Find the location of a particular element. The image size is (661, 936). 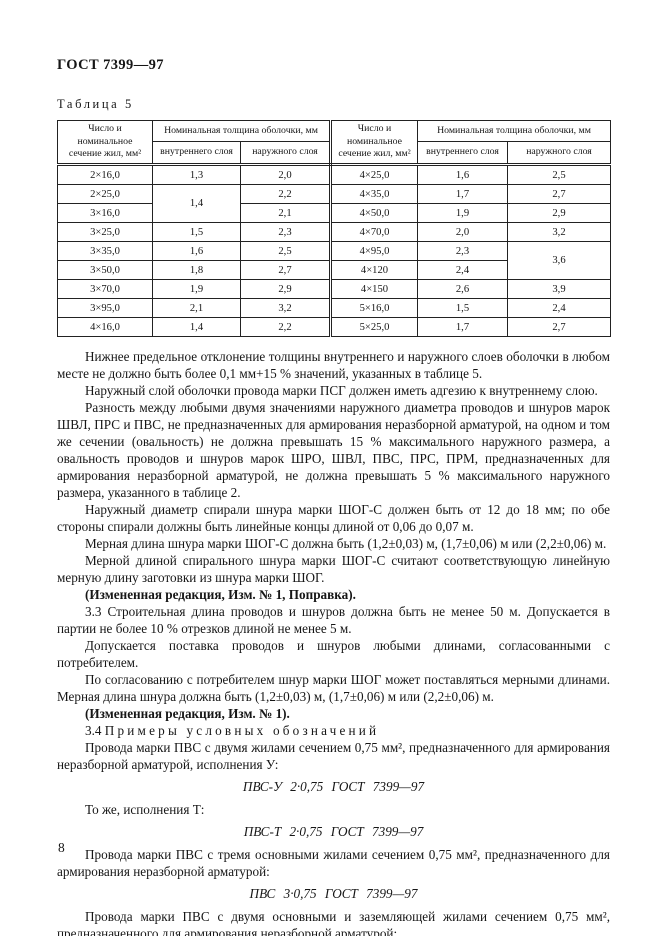

section-cell: 3×95,0 is located at coordinates (105, 308).